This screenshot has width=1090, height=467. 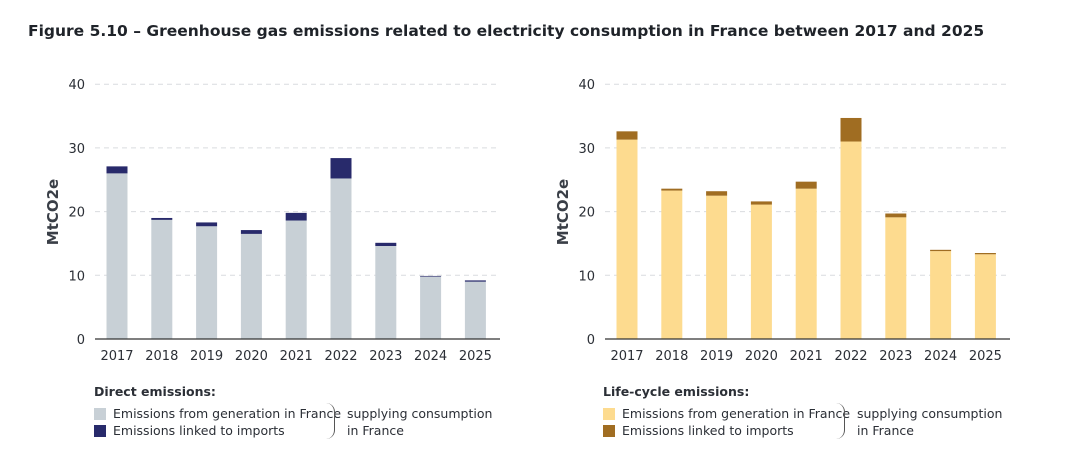 What do you see at coordinates (676, 391) in the screenshot?
I see `legend-title: Life-cycle emissions:` at bounding box center [676, 391].